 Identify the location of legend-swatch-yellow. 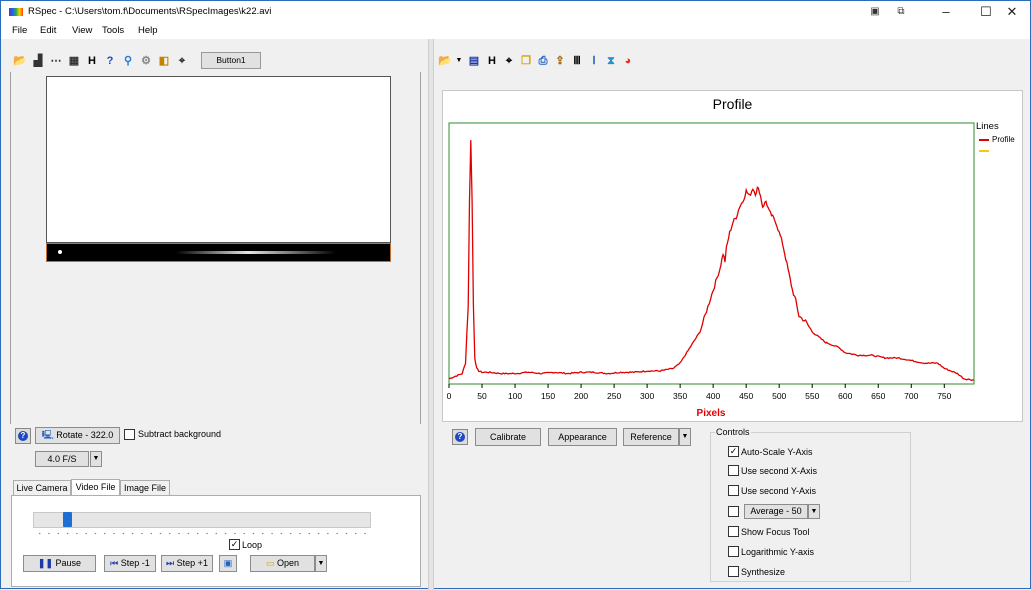
(984, 150).